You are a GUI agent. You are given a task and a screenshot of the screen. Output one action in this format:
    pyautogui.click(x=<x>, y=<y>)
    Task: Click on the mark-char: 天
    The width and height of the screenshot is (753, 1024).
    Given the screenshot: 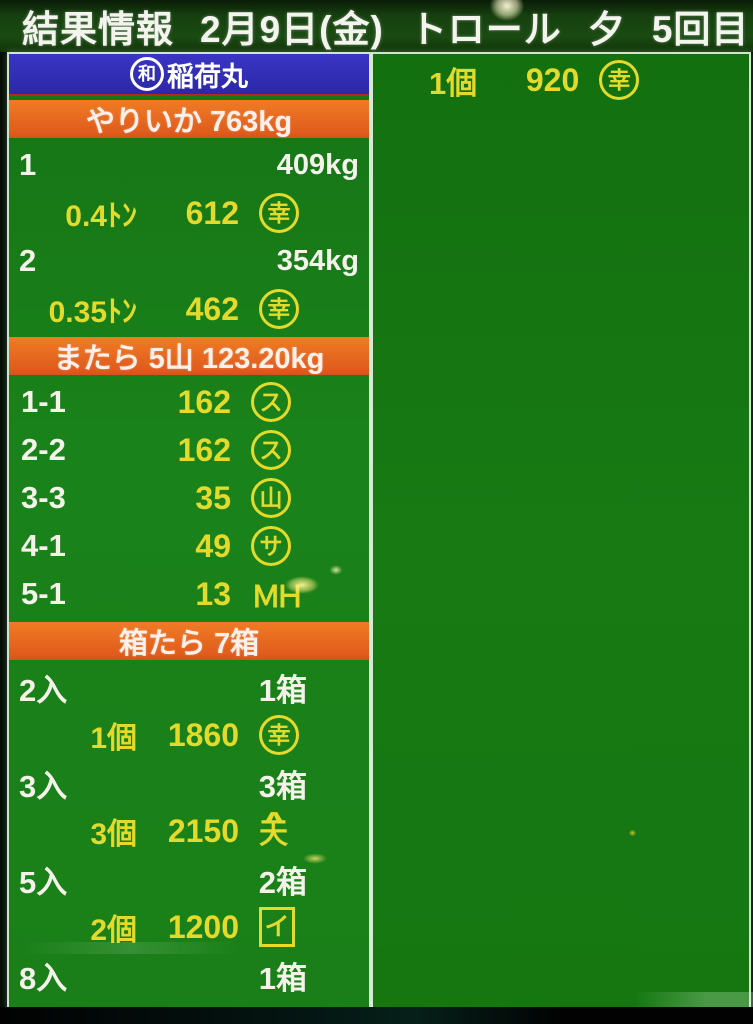 What is the action you would take?
    pyautogui.click(x=274, y=833)
    